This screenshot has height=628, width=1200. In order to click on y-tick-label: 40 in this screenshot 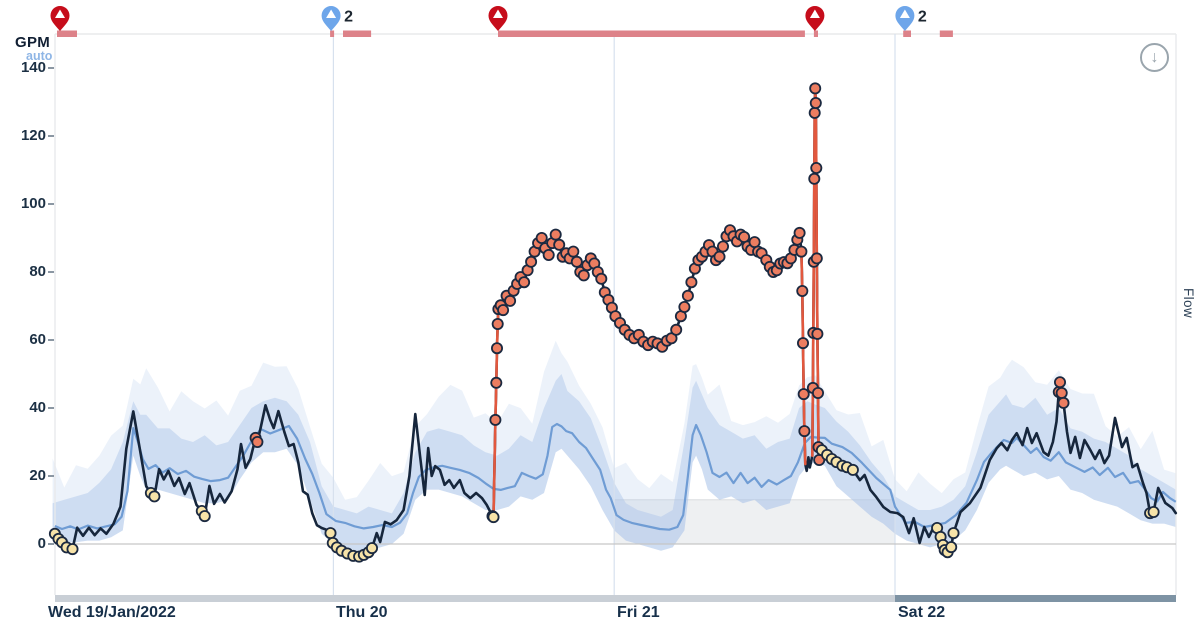, I will do `click(37, 407)`.